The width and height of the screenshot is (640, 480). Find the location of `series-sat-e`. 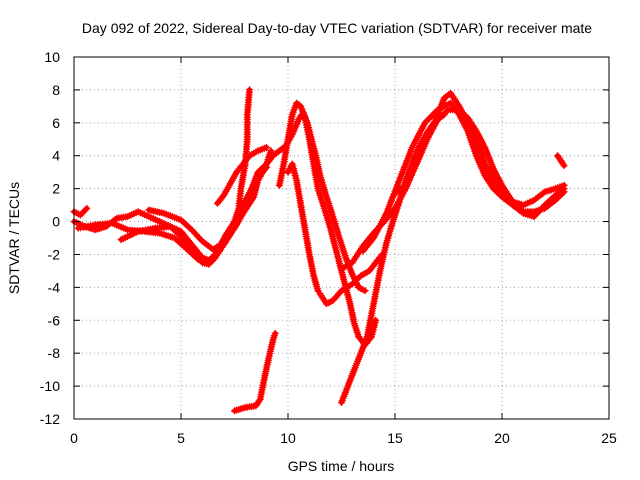

series-sat-e is located at coordinates (208, 208).